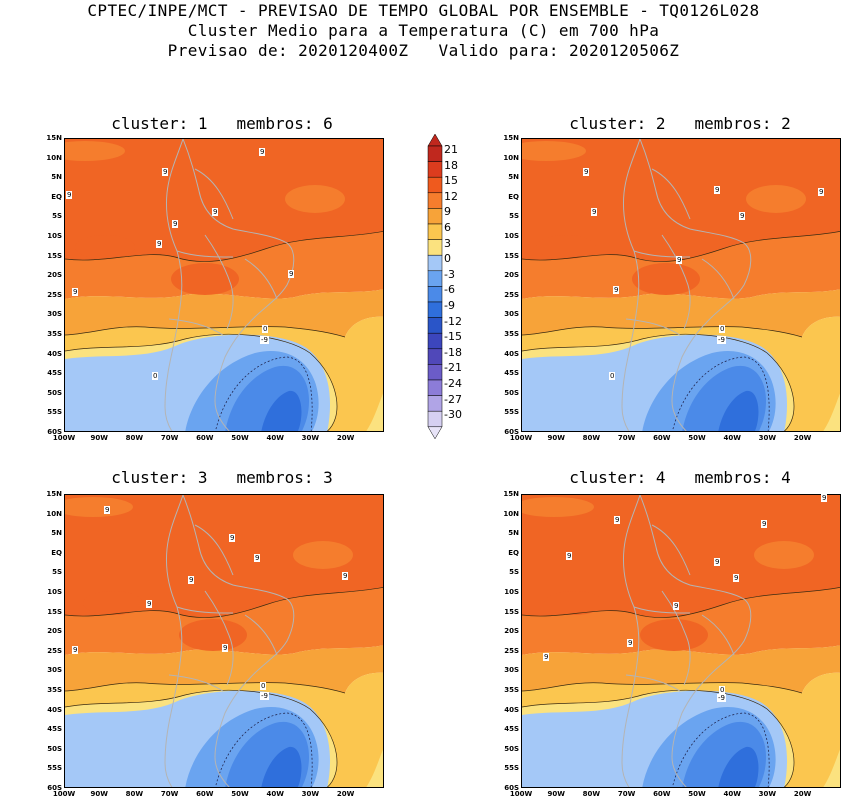  What do you see at coordinates (56, 196) in the screenshot?
I see `latitude-tick-label: EQ` at bounding box center [56, 196].